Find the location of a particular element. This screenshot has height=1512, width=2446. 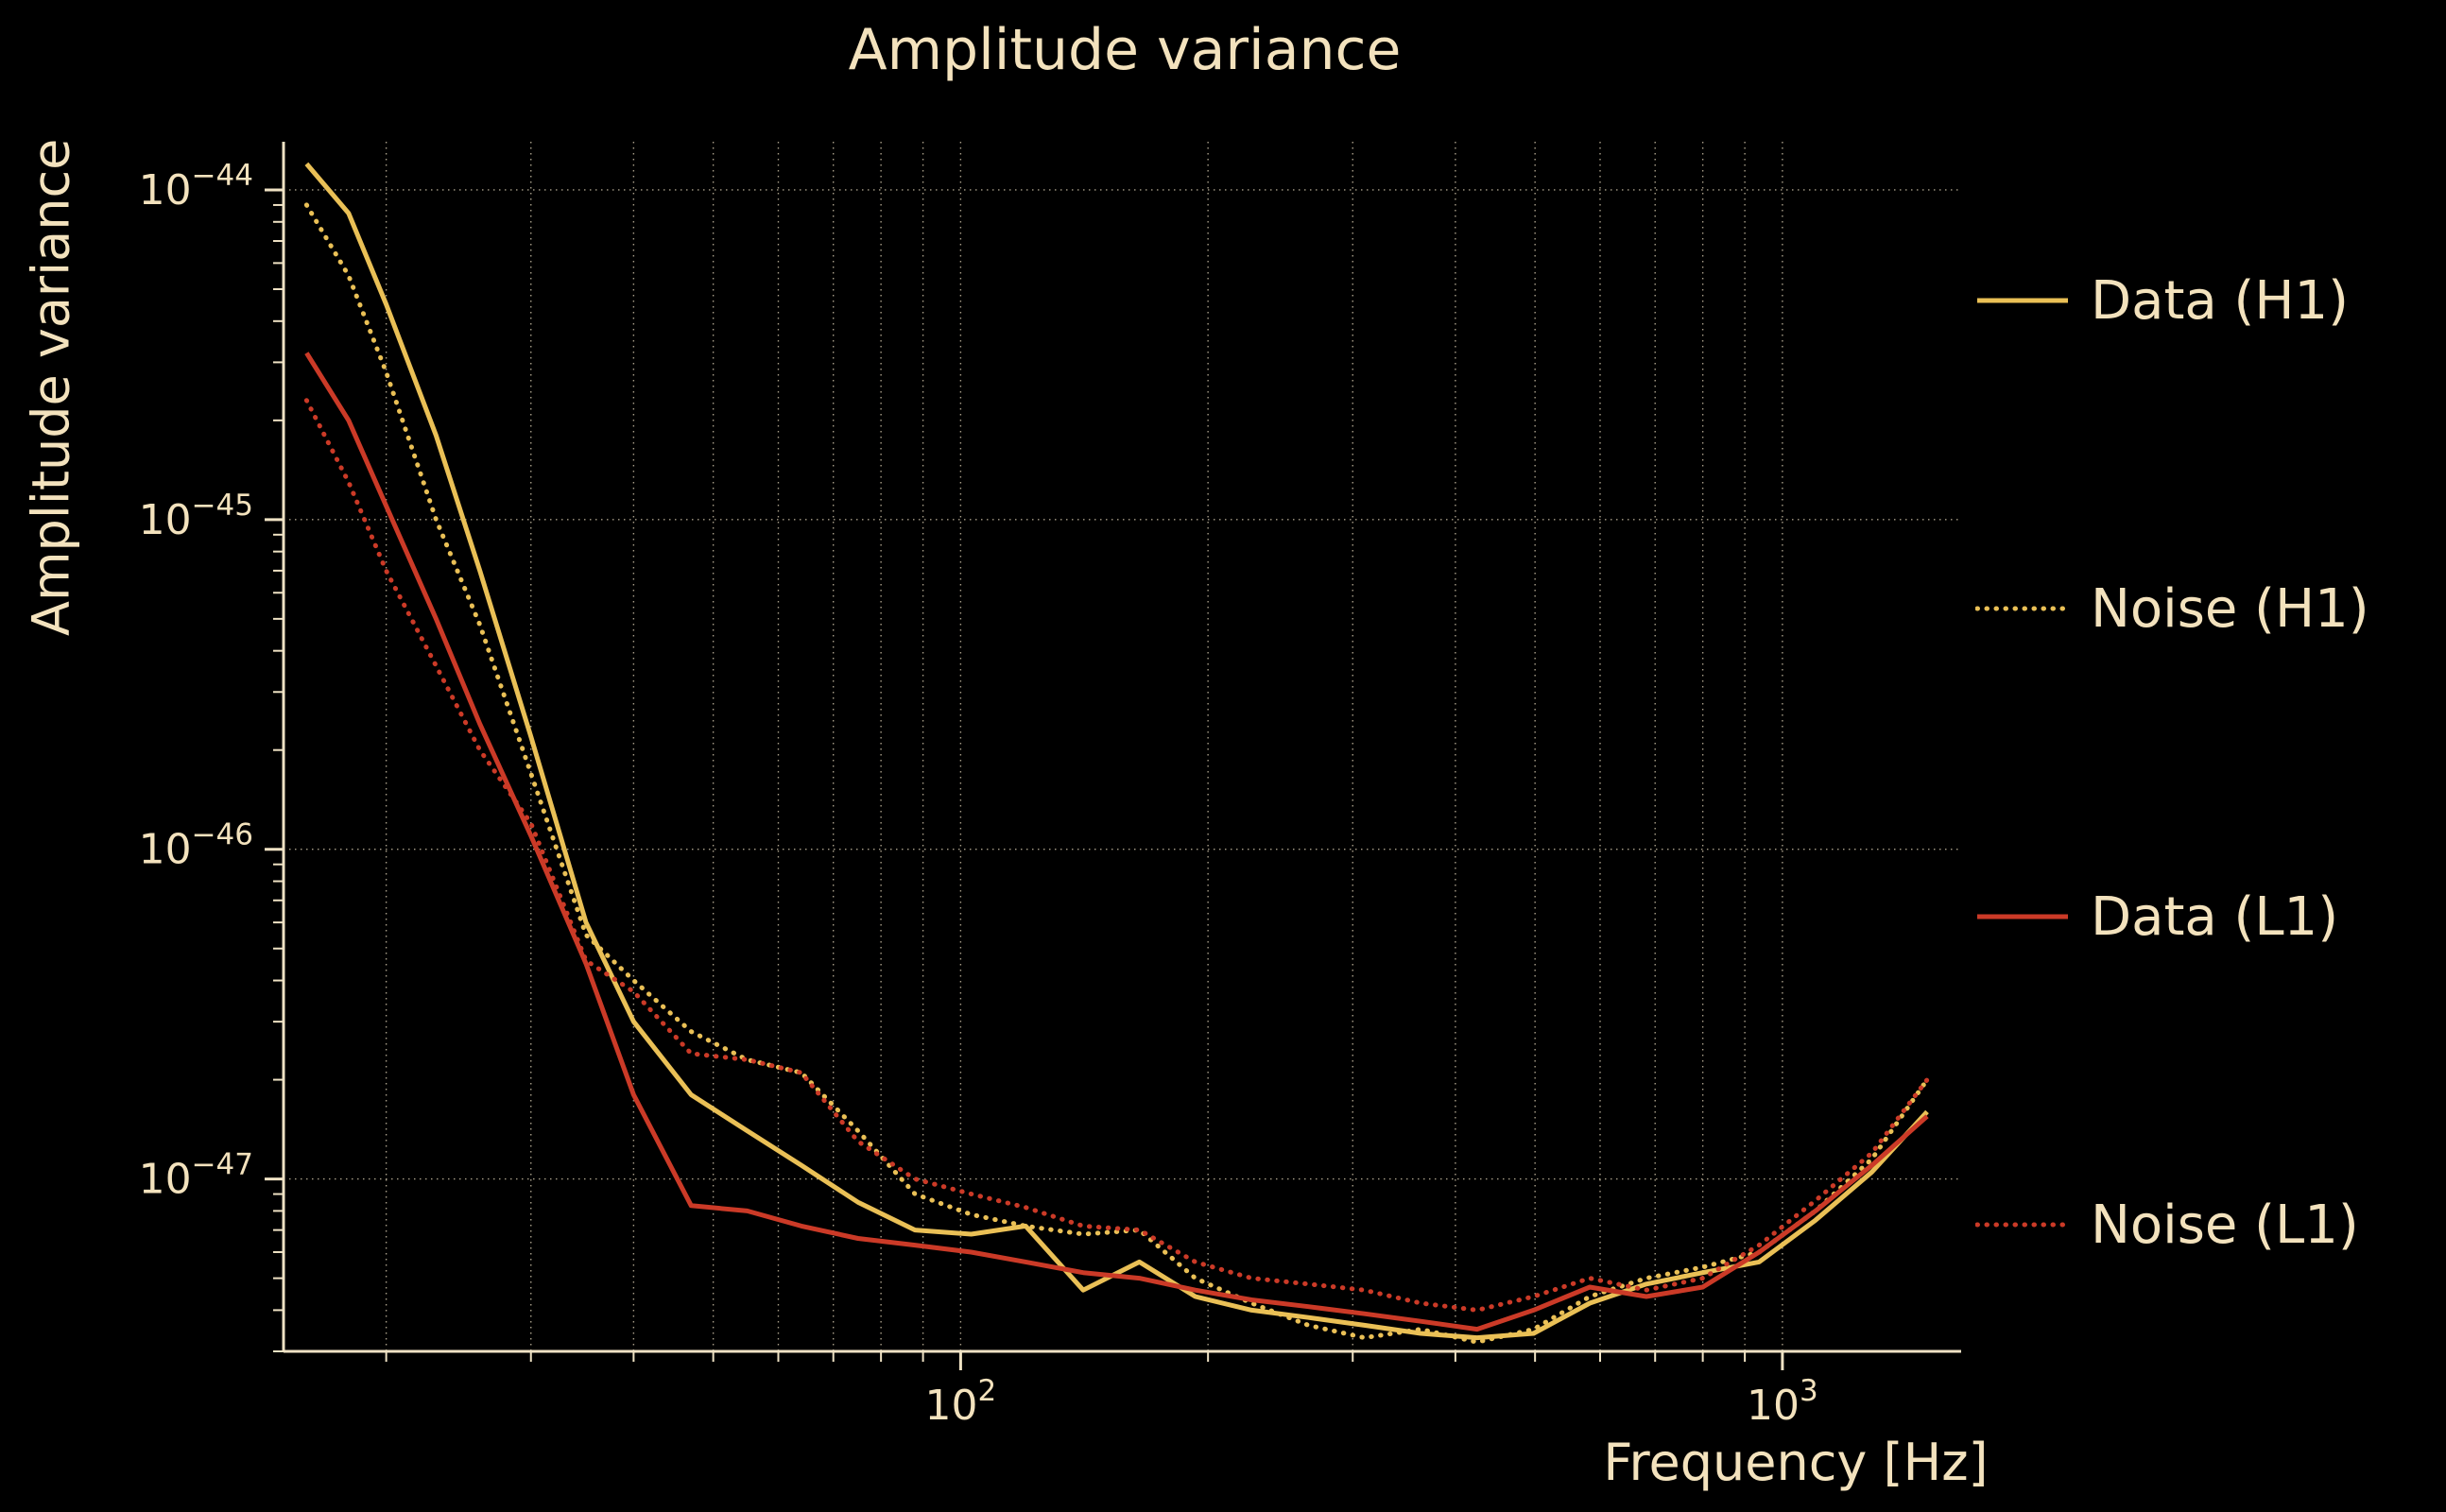

y-tick-label: 10−46 is located at coordinates (196, 846).